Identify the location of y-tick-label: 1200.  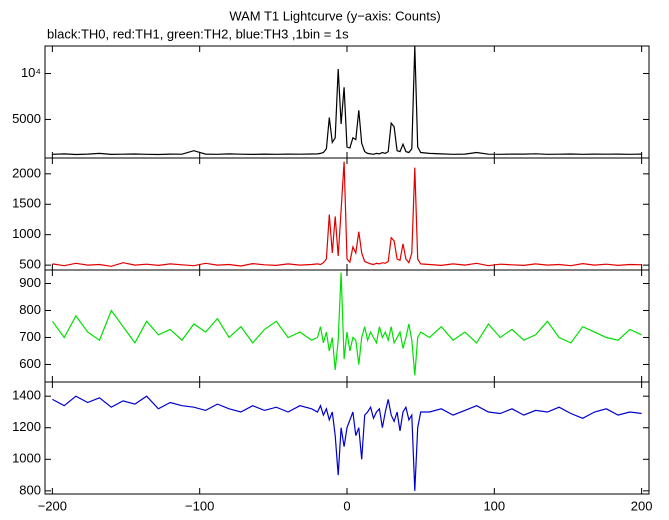
(26, 426).